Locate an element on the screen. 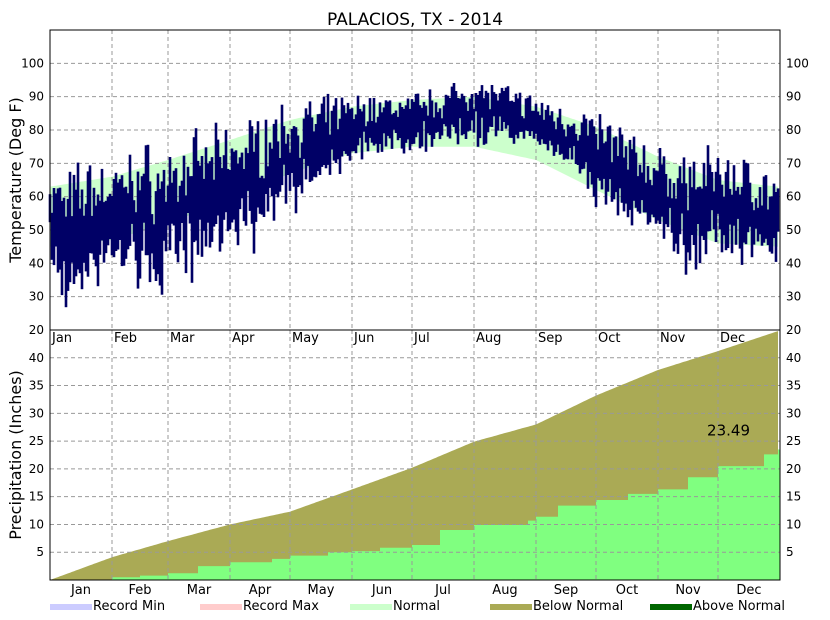 This screenshot has height=620, width=830. legend-label: Normal is located at coordinates (416, 606).